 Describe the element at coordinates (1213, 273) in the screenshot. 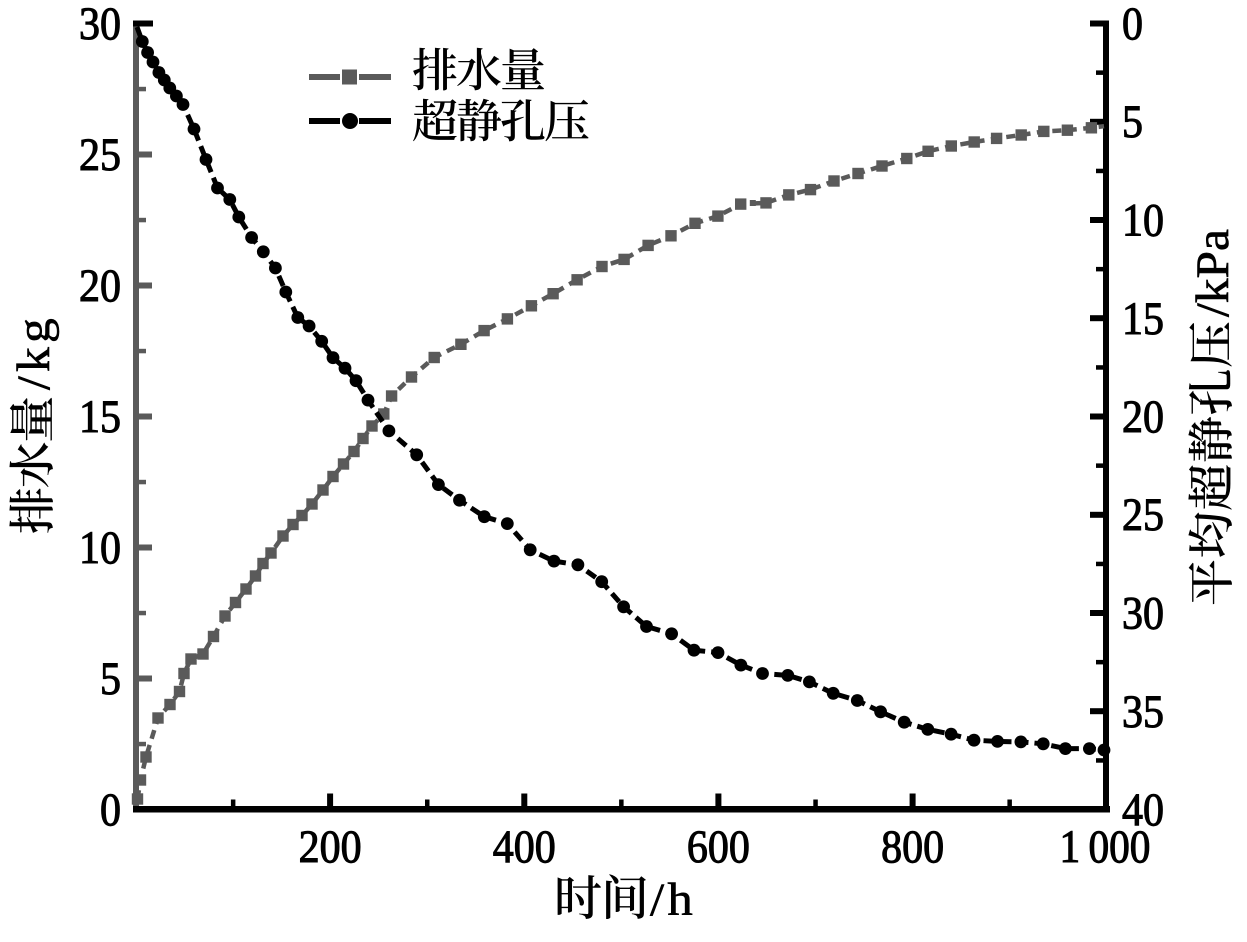

I see `svg-text: /kPa` at that location.